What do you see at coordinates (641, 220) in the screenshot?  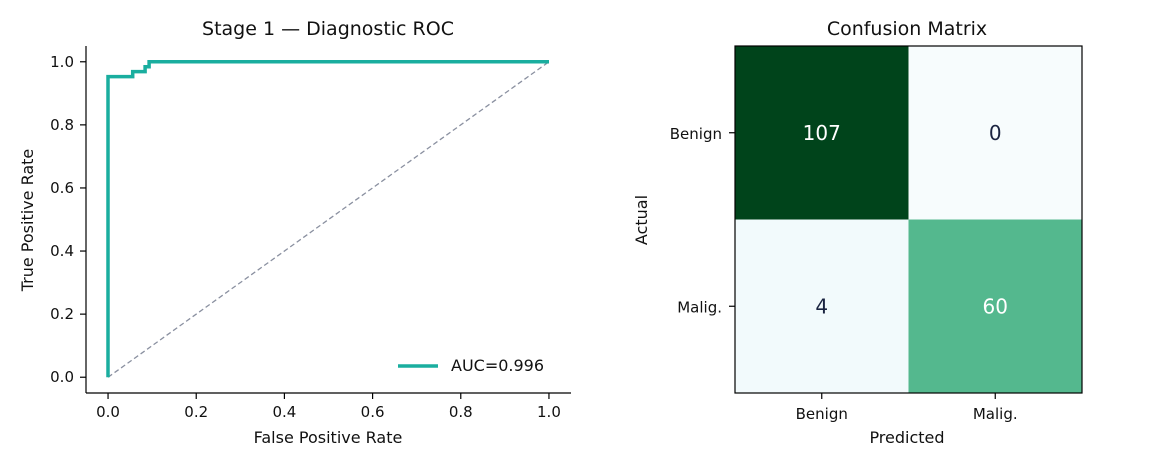 I see `cm-y-axis-label: Actual` at bounding box center [641, 220].